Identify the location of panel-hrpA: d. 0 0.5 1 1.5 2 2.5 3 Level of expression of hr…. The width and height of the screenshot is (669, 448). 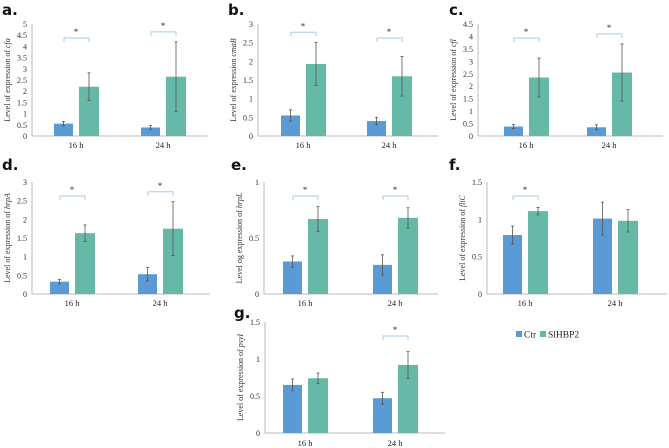
(106, 232).